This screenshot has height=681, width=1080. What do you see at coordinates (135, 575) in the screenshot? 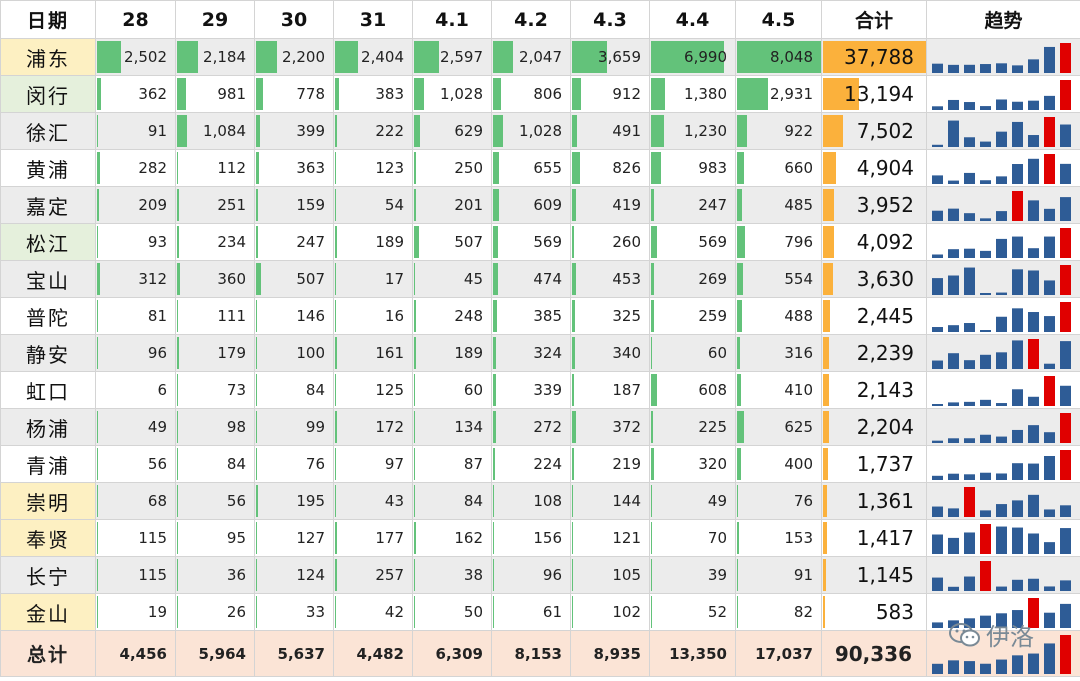
I see `daily-value-cell: 115` at bounding box center [135, 575].